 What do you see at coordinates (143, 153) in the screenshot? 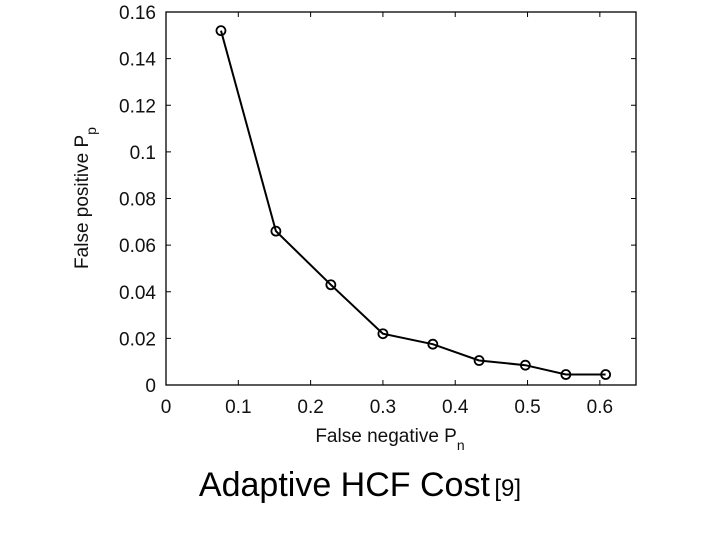
I see `y-tick-label: 0.1` at bounding box center [143, 153].